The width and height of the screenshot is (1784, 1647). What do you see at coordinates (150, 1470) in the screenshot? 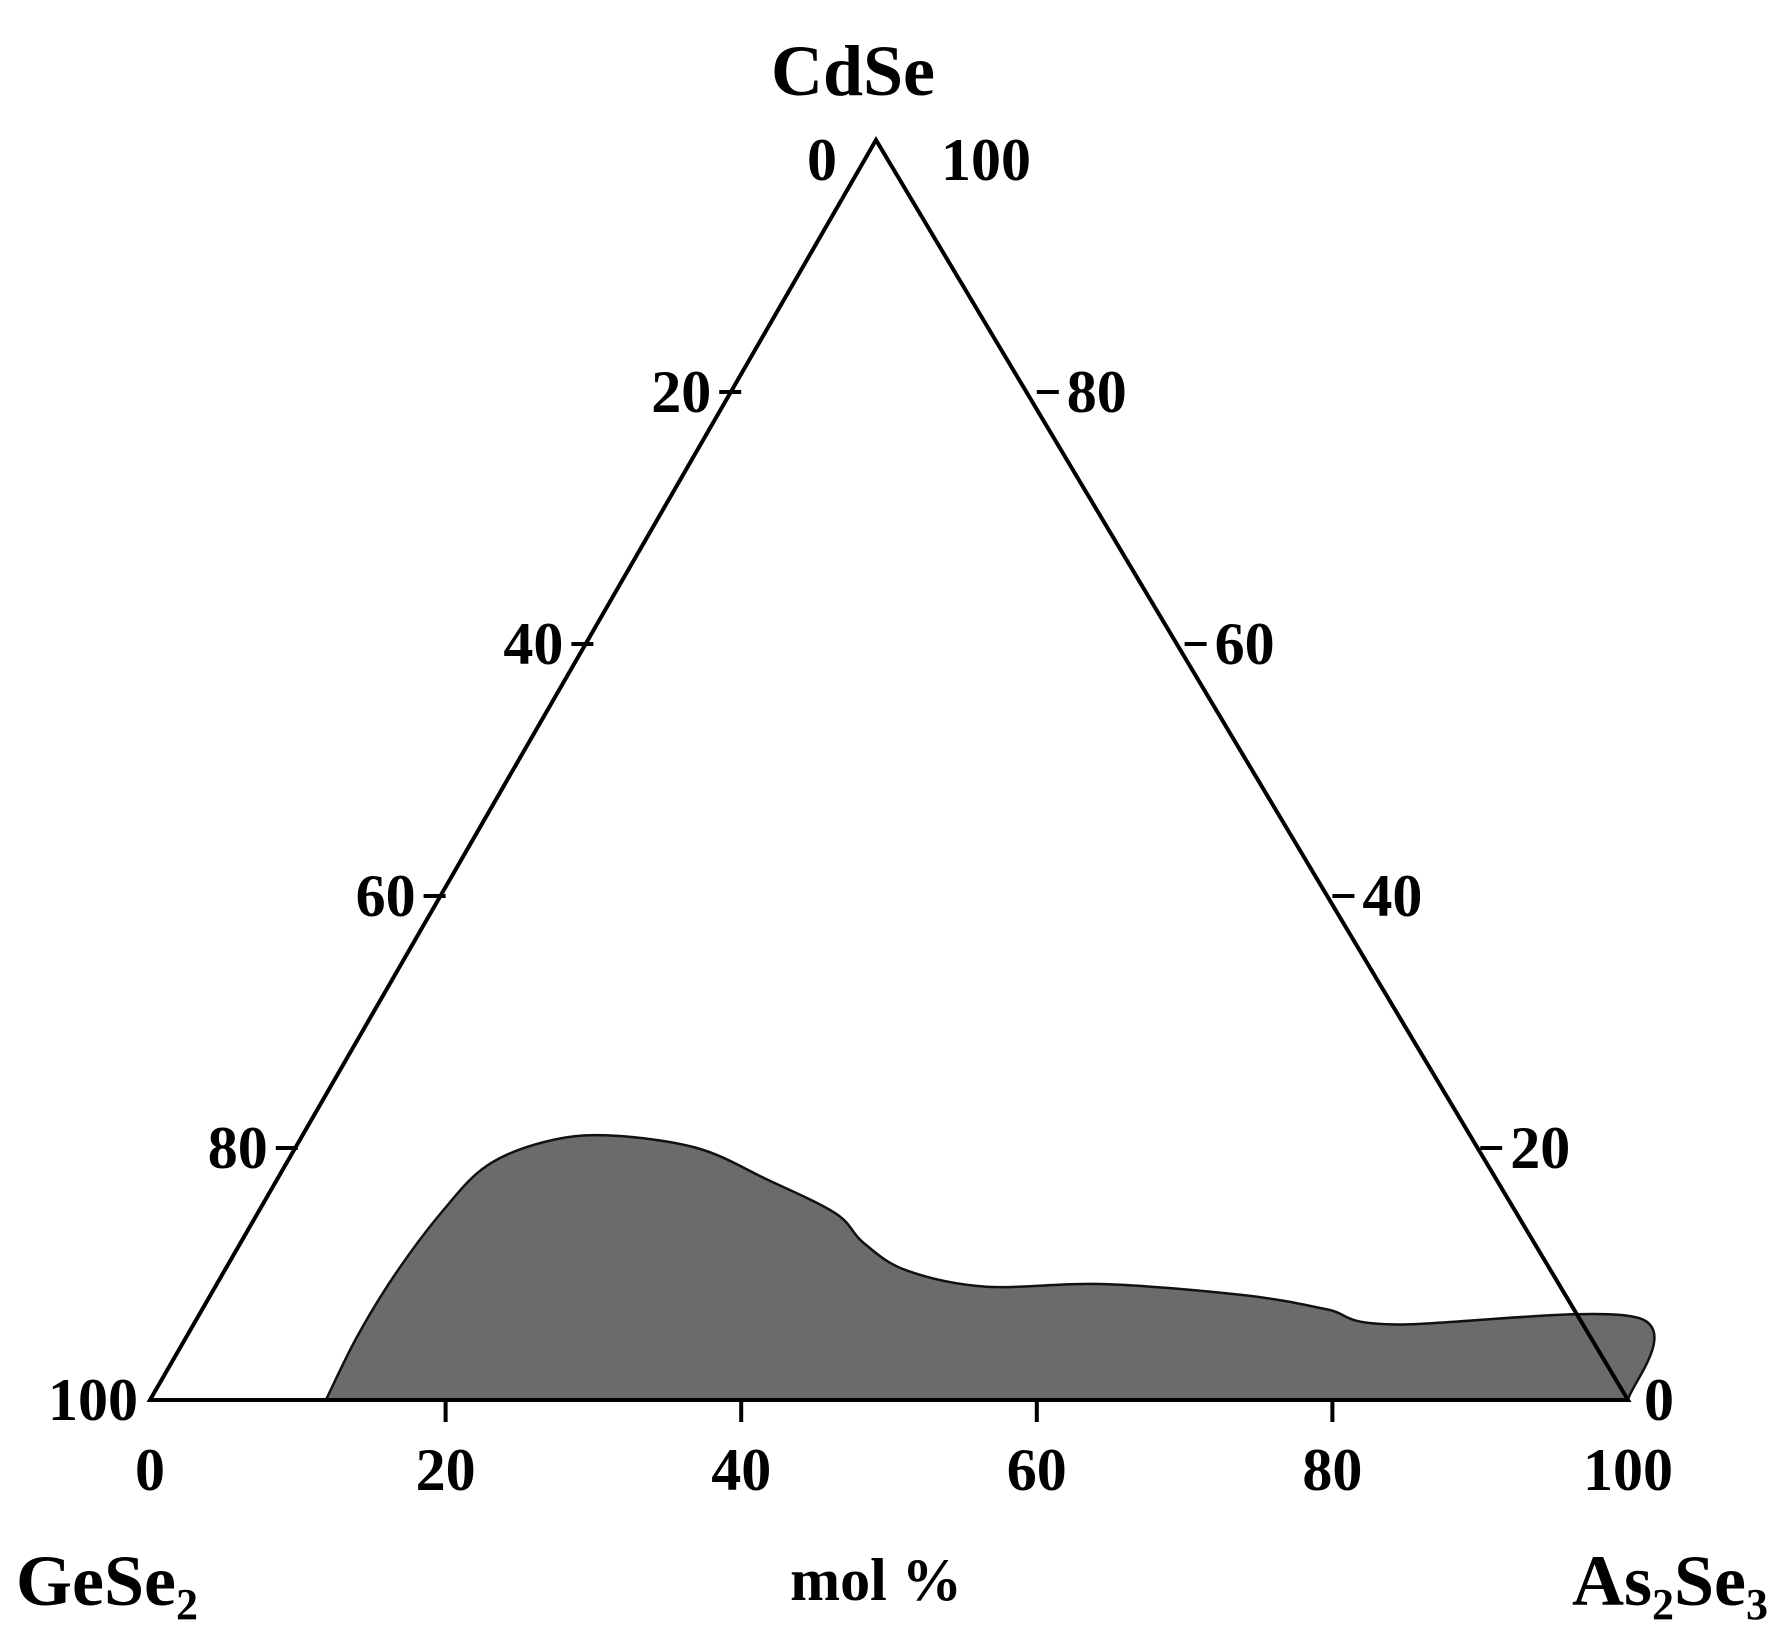
I see `bottom-tick-label-0: 0` at bounding box center [150, 1470].